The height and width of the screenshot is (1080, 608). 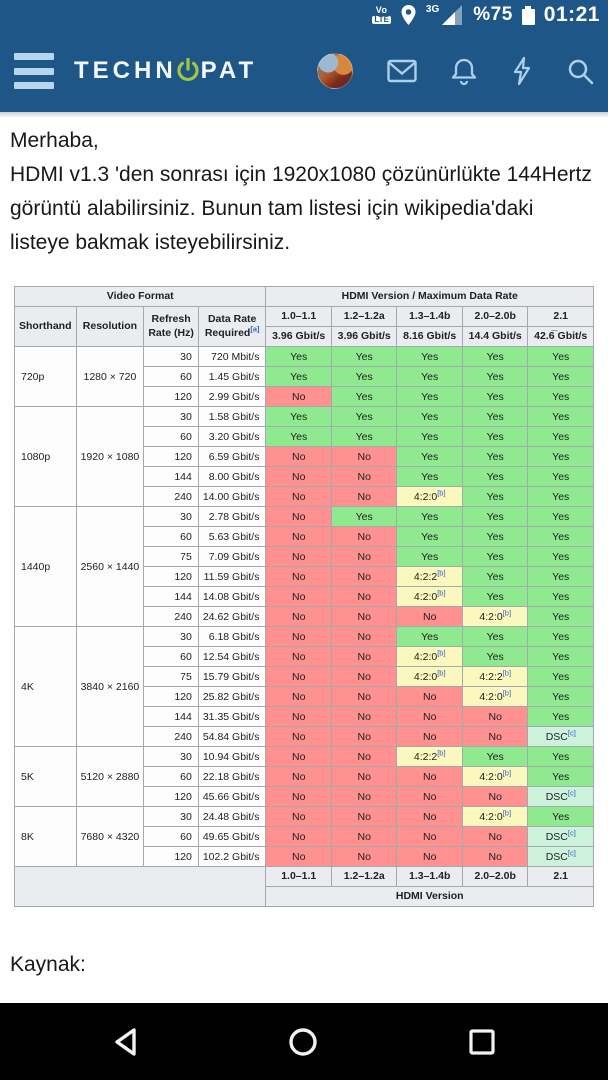 I want to click on flash-icon, so click(x=522, y=71).